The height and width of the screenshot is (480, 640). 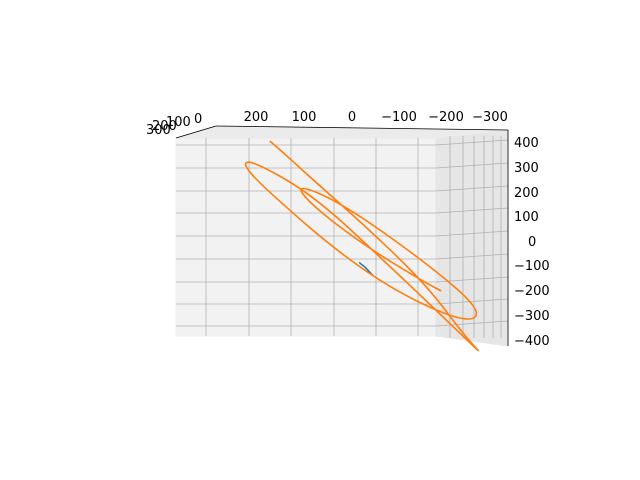 What do you see at coordinates (532, 316) in the screenshot?
I see `z-tick-label: −300` at bounding box center [532, 316].